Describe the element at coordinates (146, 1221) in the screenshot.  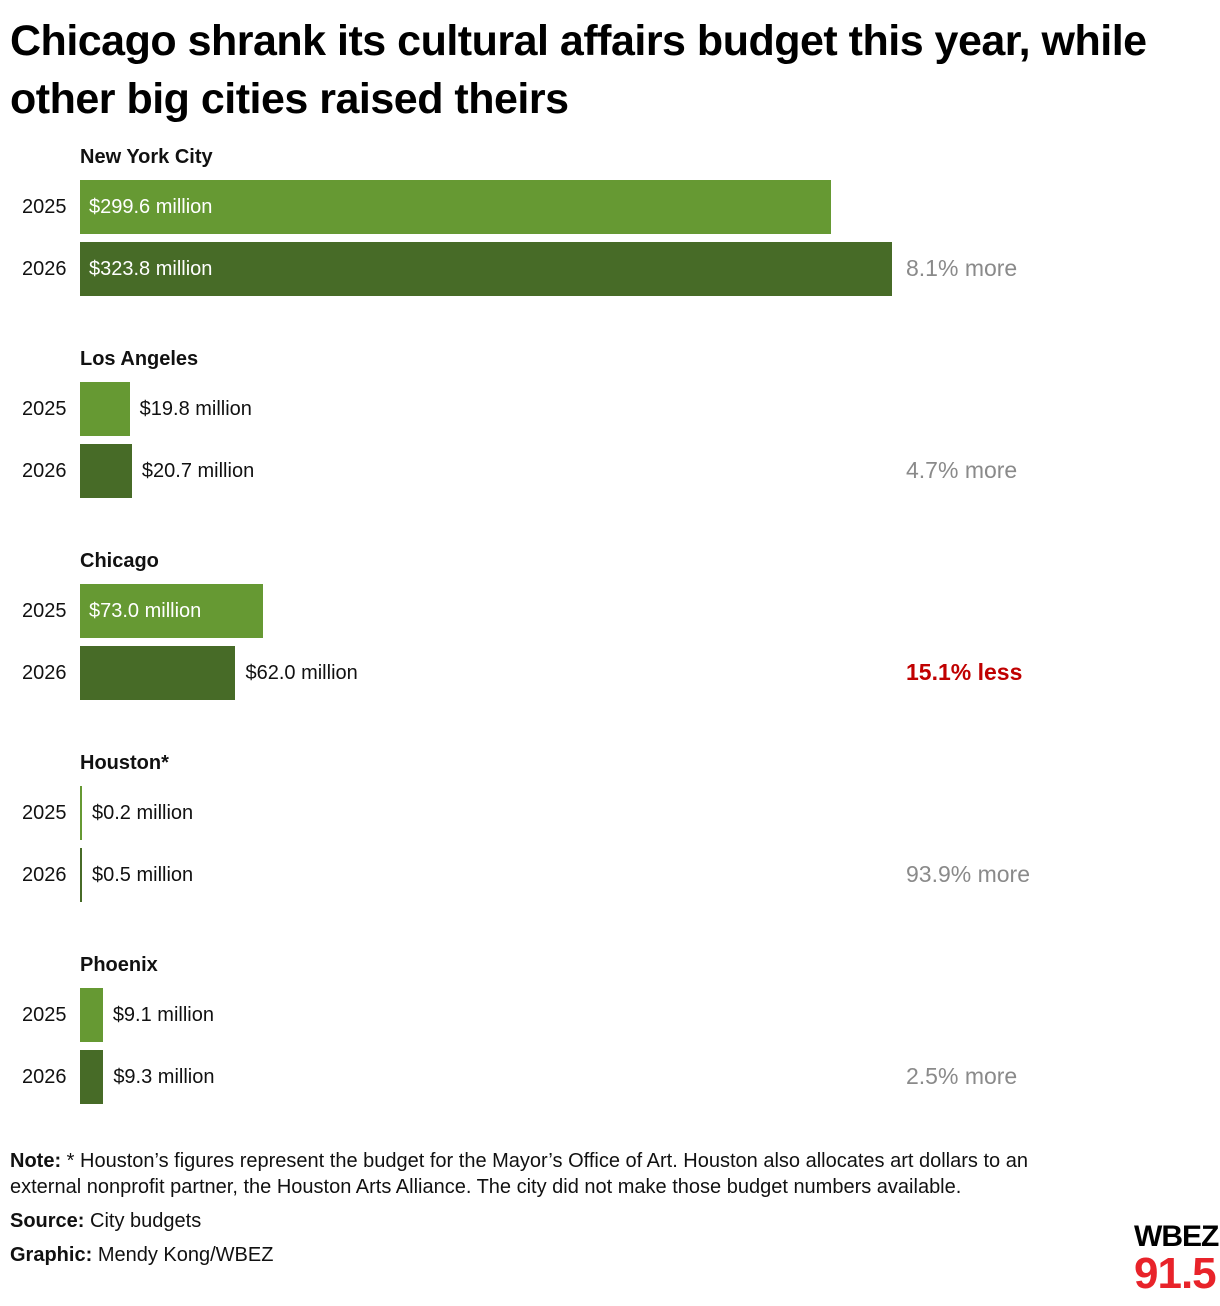
I see `source-text: City budgets` at that location.